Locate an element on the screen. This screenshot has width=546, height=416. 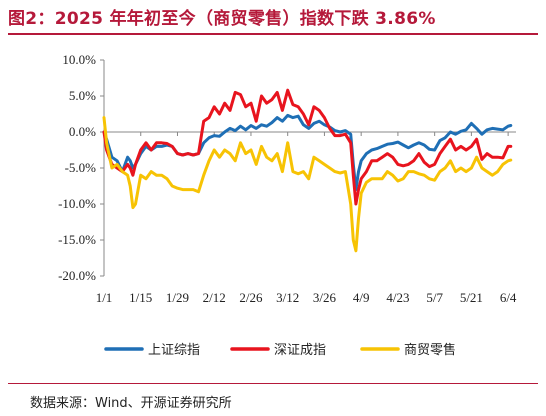
x-tick-label: 1/29 is located at coordinates (177, 297).